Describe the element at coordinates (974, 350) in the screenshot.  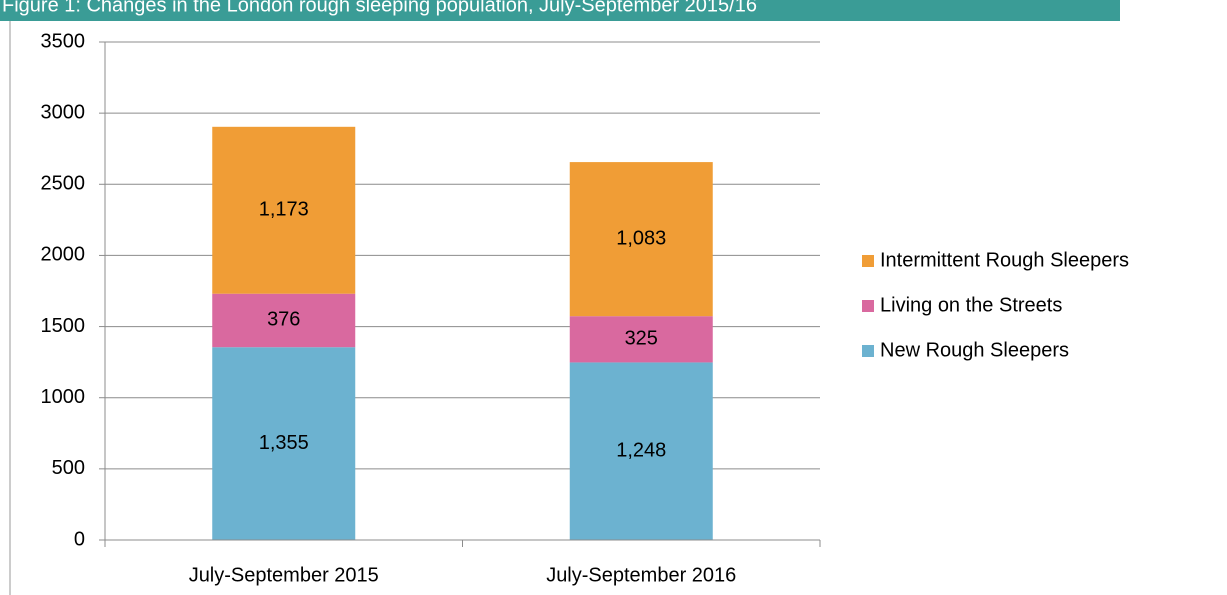
I see `legend-label: New Rough Sleepers` at that location.